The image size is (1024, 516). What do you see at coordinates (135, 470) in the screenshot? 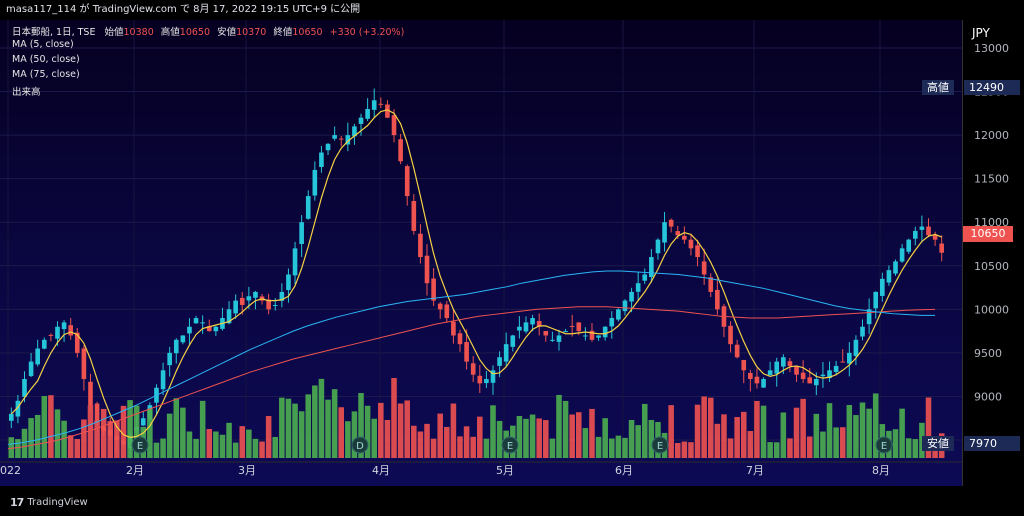
I see `x-tick-label: 2月` at bounding box center [135, 470].